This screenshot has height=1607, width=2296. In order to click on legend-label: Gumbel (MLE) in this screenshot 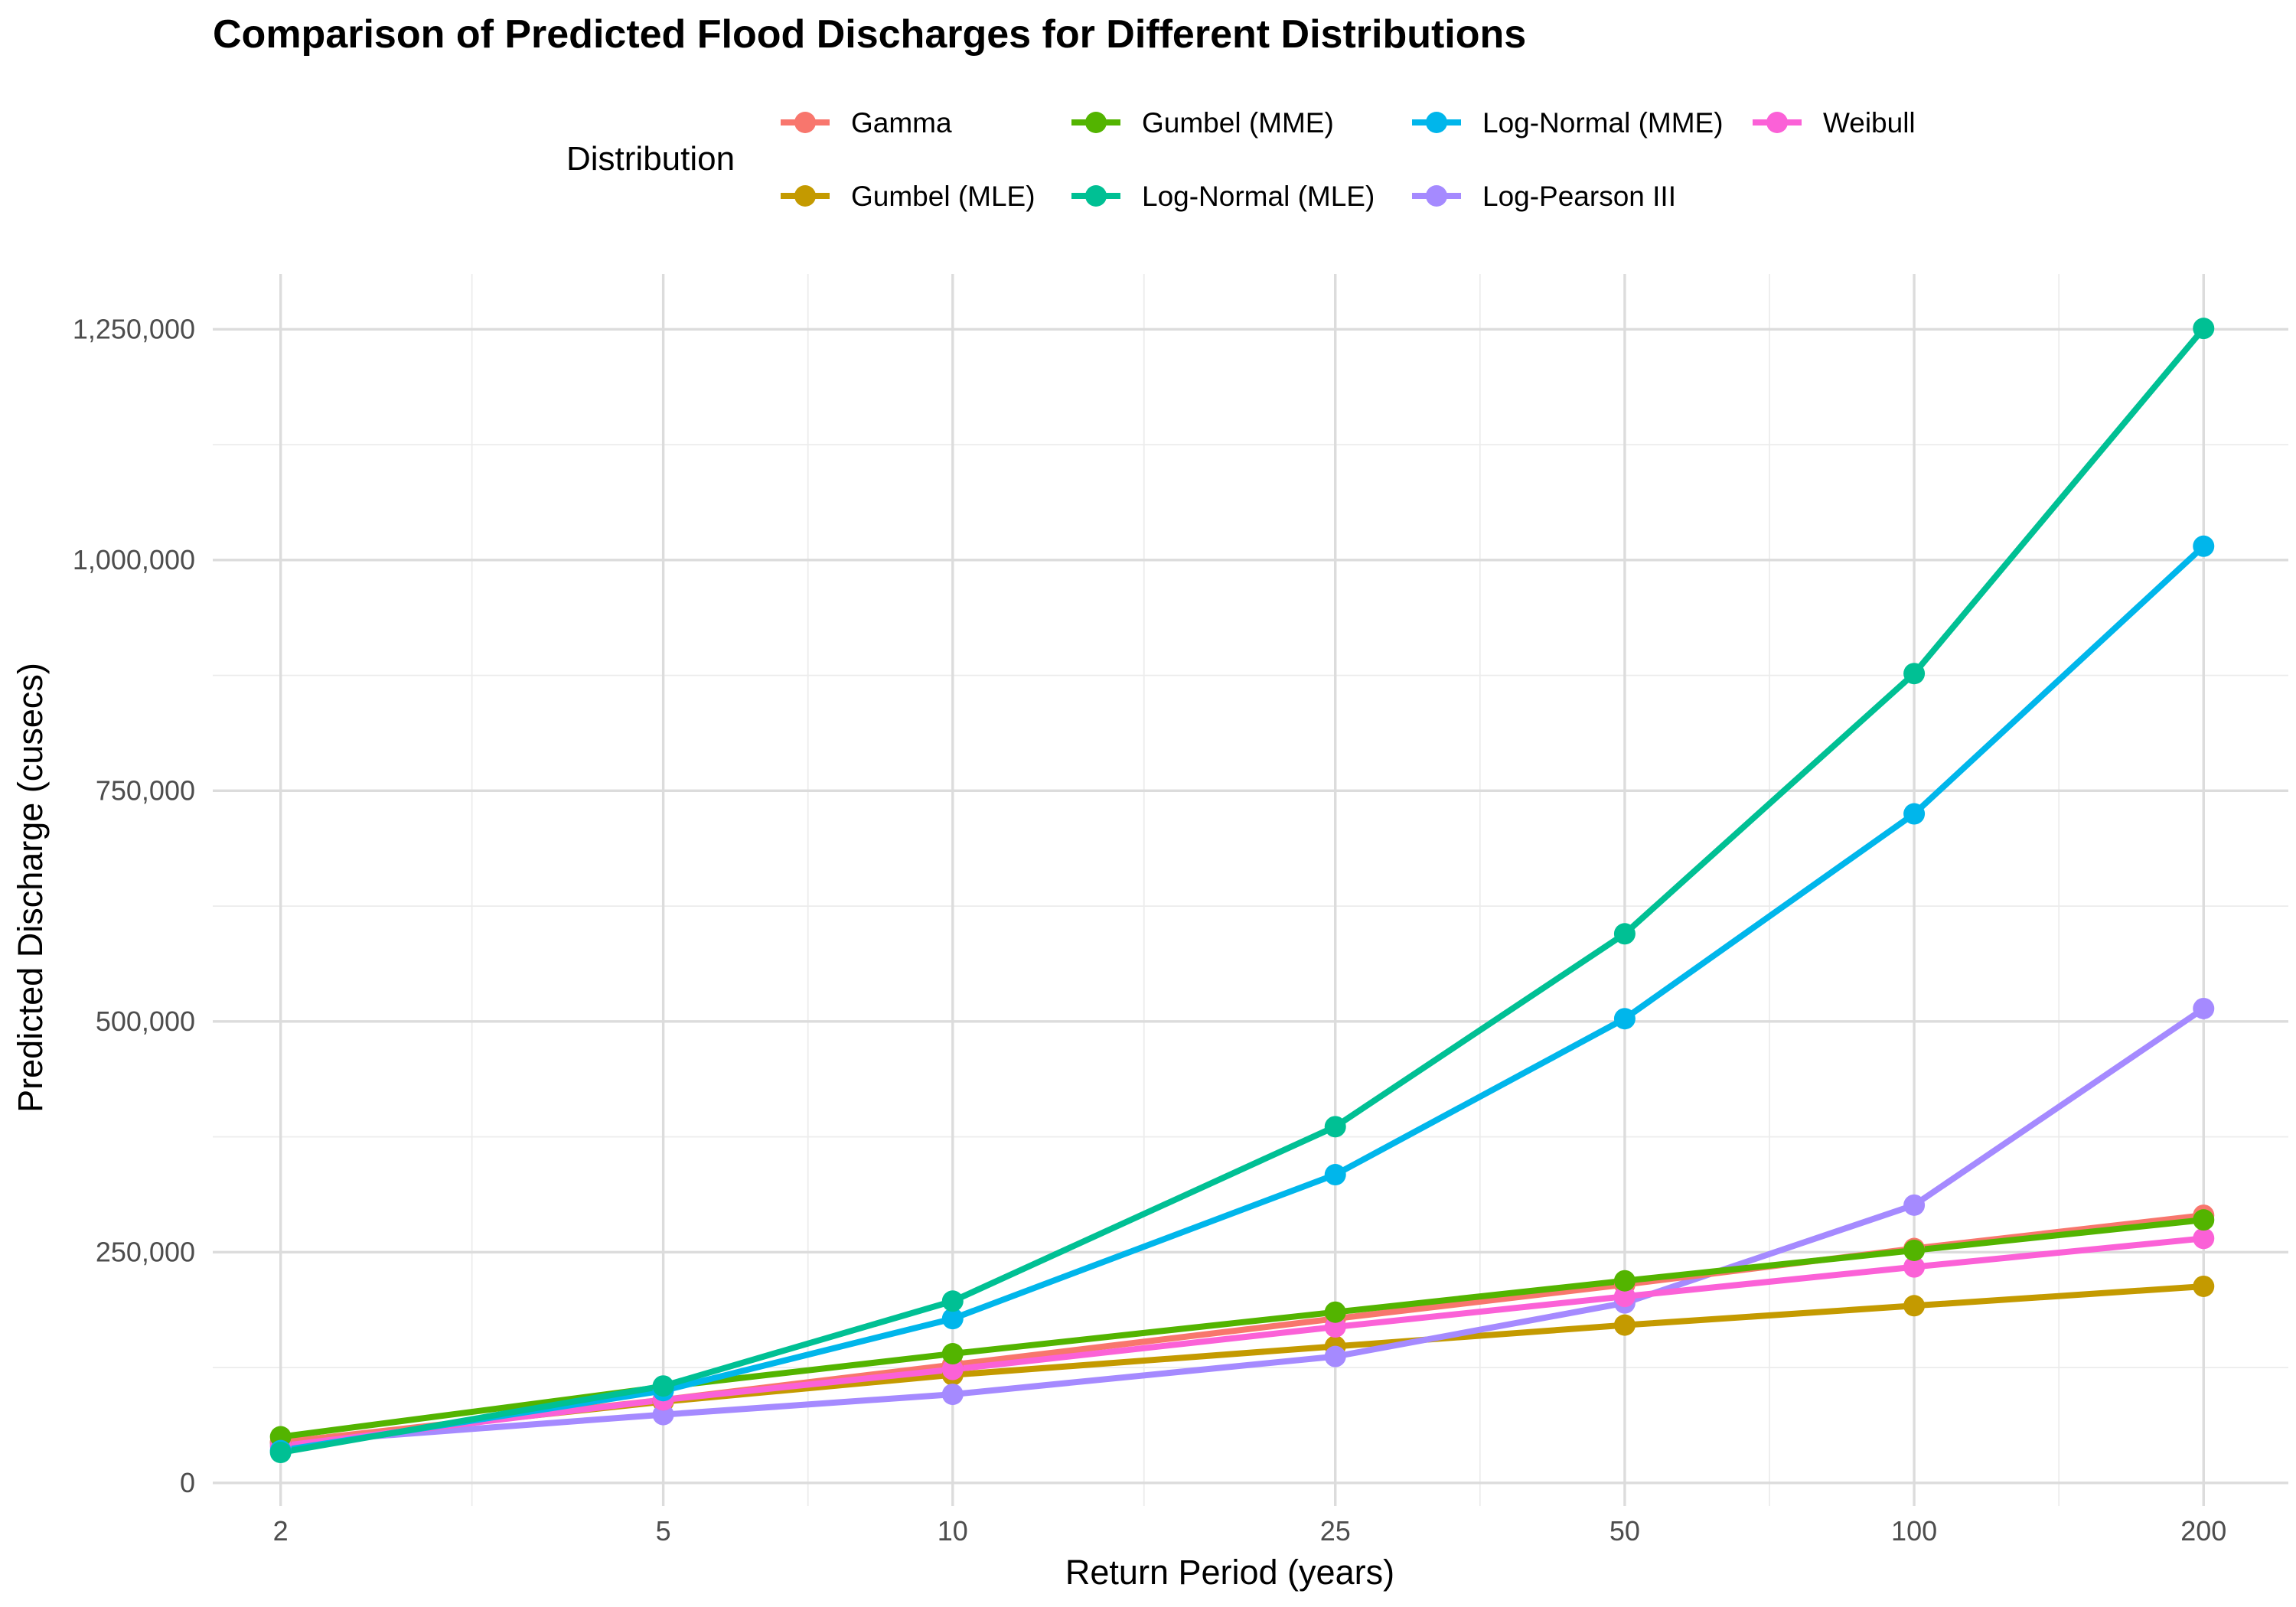, I will do `click(943, 196)`.